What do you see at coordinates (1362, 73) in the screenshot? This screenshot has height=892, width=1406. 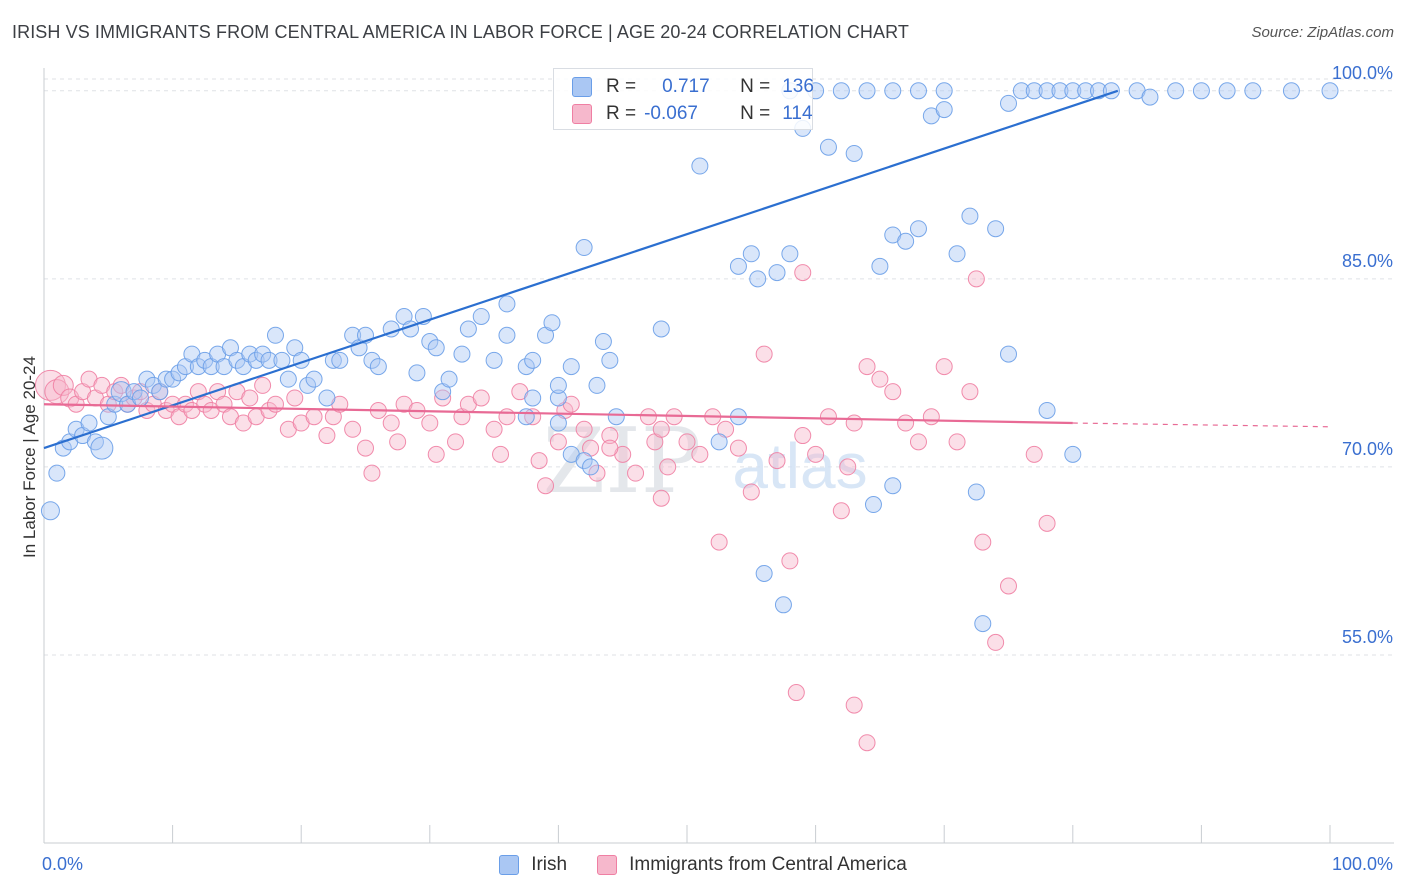 I see `y-tick-label: 100.0%` at bounding box center [1362, 73].